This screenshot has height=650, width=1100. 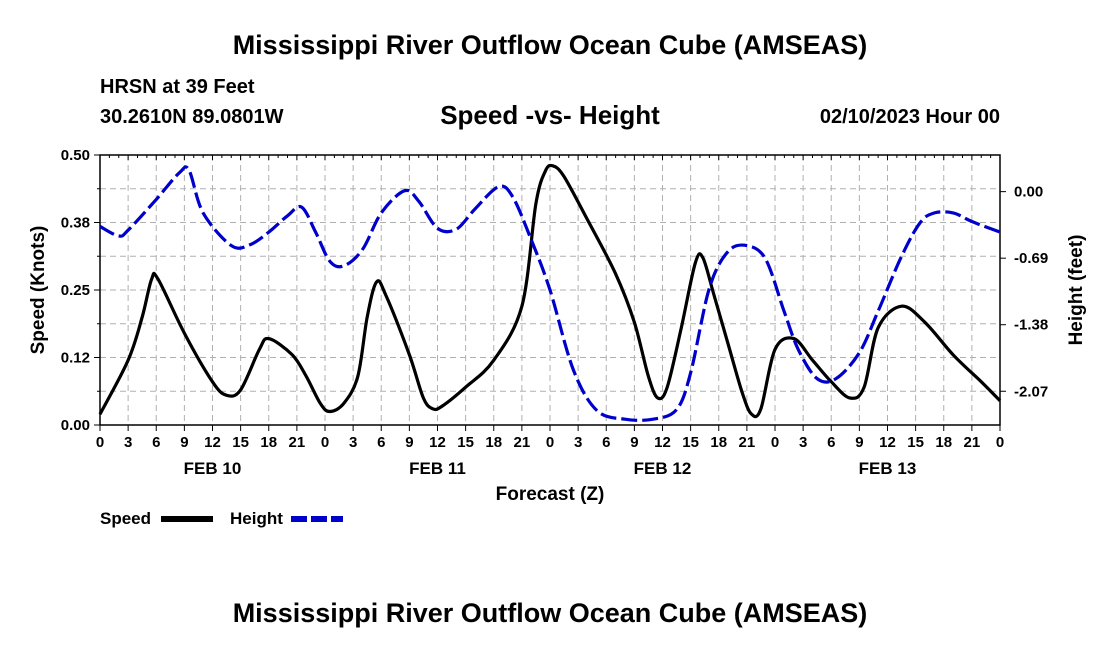 What do you see at coordinates (75, 425) in the screenshot?
I see `y-left-tick-label: 0.00` at bounding box center [75, 425].